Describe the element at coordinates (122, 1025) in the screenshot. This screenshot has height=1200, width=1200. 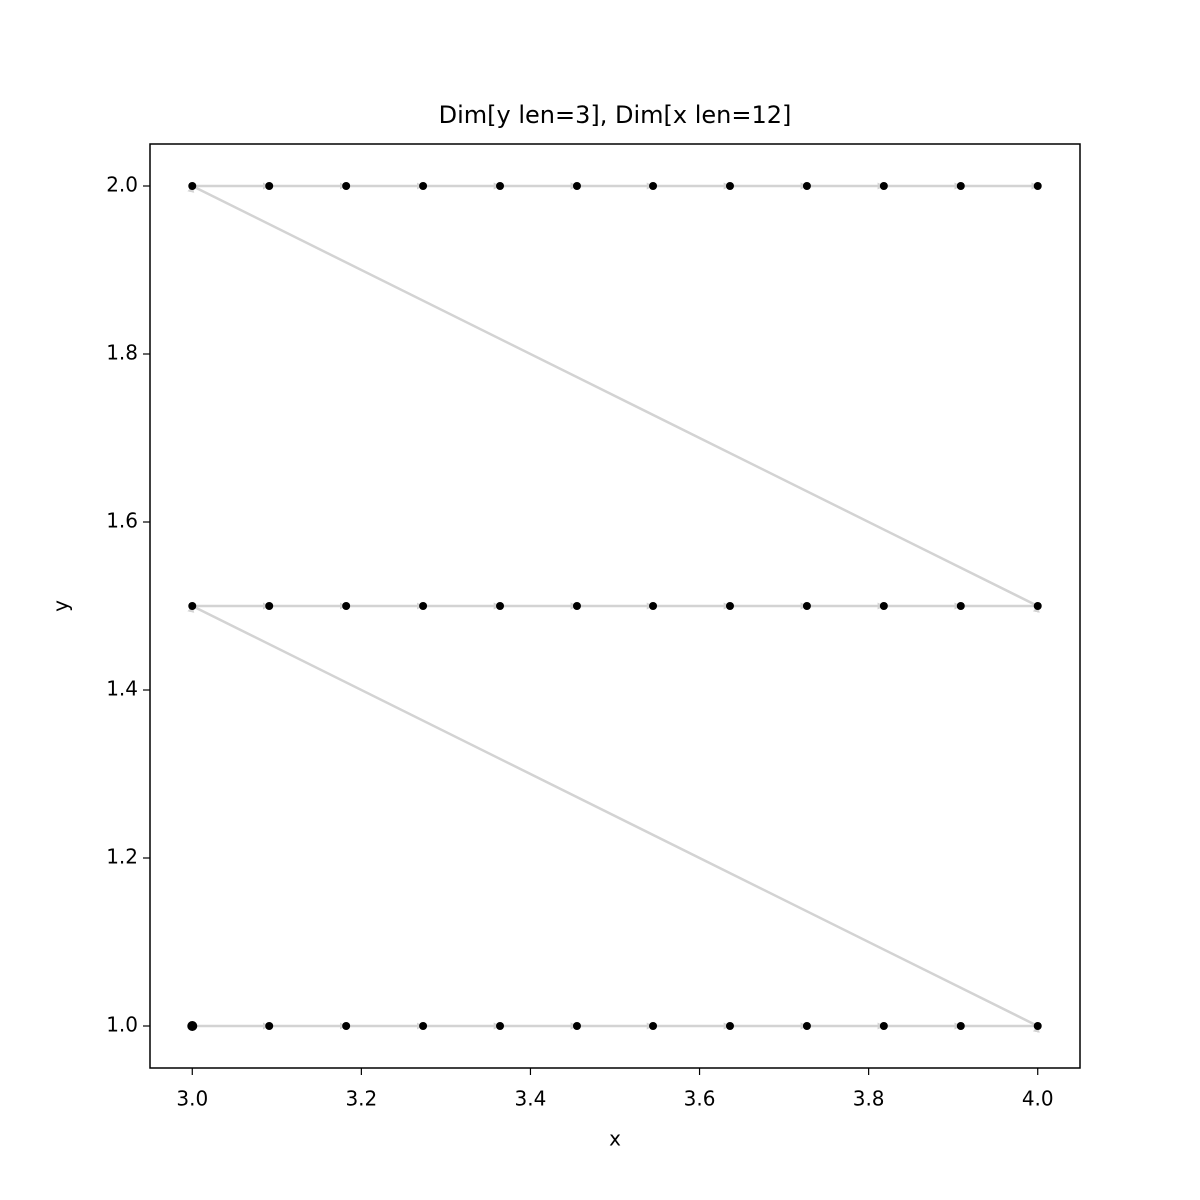
I see `y-tick-label: 1.0` at that location.